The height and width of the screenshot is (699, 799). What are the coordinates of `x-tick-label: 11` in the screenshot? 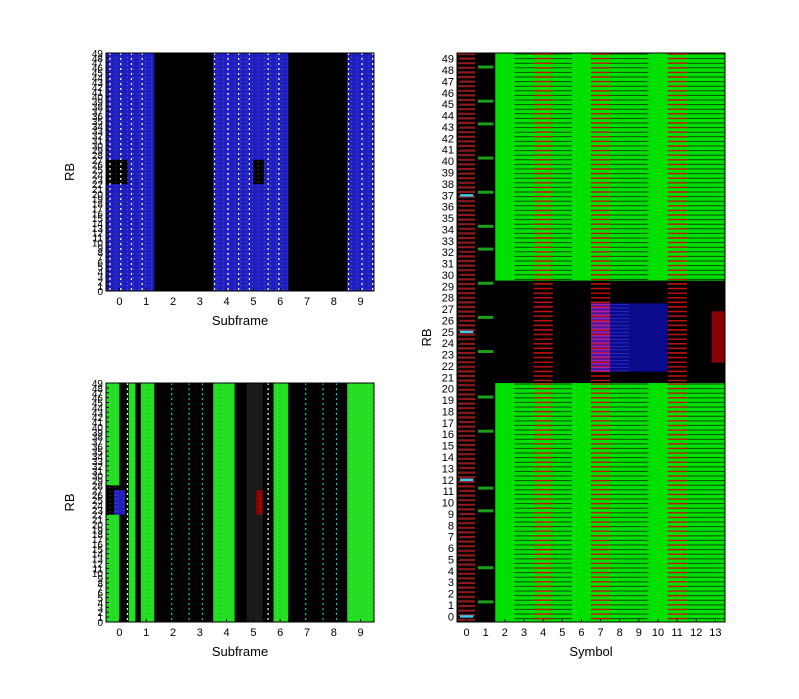 It's located at (676, 633).